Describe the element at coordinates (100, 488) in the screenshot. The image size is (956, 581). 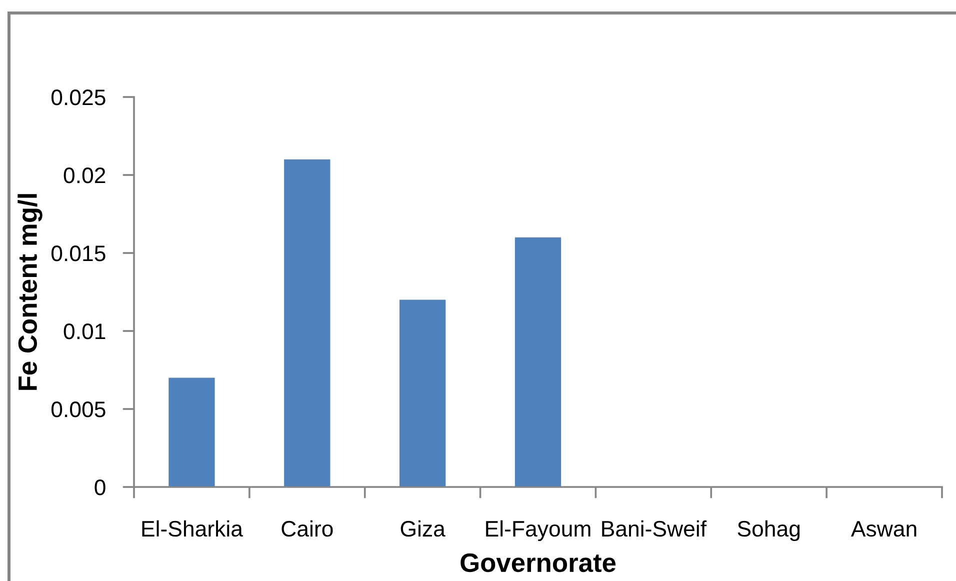
I see `y-tick-label: 0` at that location.